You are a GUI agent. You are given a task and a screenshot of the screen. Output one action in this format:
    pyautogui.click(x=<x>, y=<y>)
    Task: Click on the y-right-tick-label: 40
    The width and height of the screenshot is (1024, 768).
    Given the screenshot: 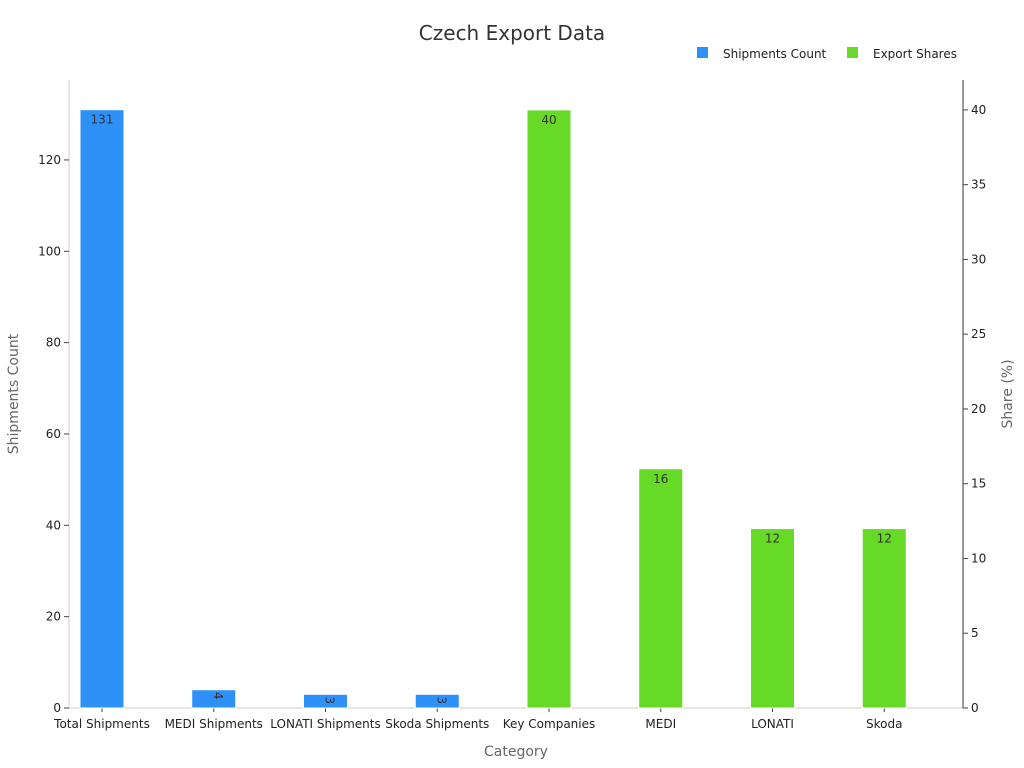 What is the action you would take?
    pyautogui.click(x=978, y=110)
    